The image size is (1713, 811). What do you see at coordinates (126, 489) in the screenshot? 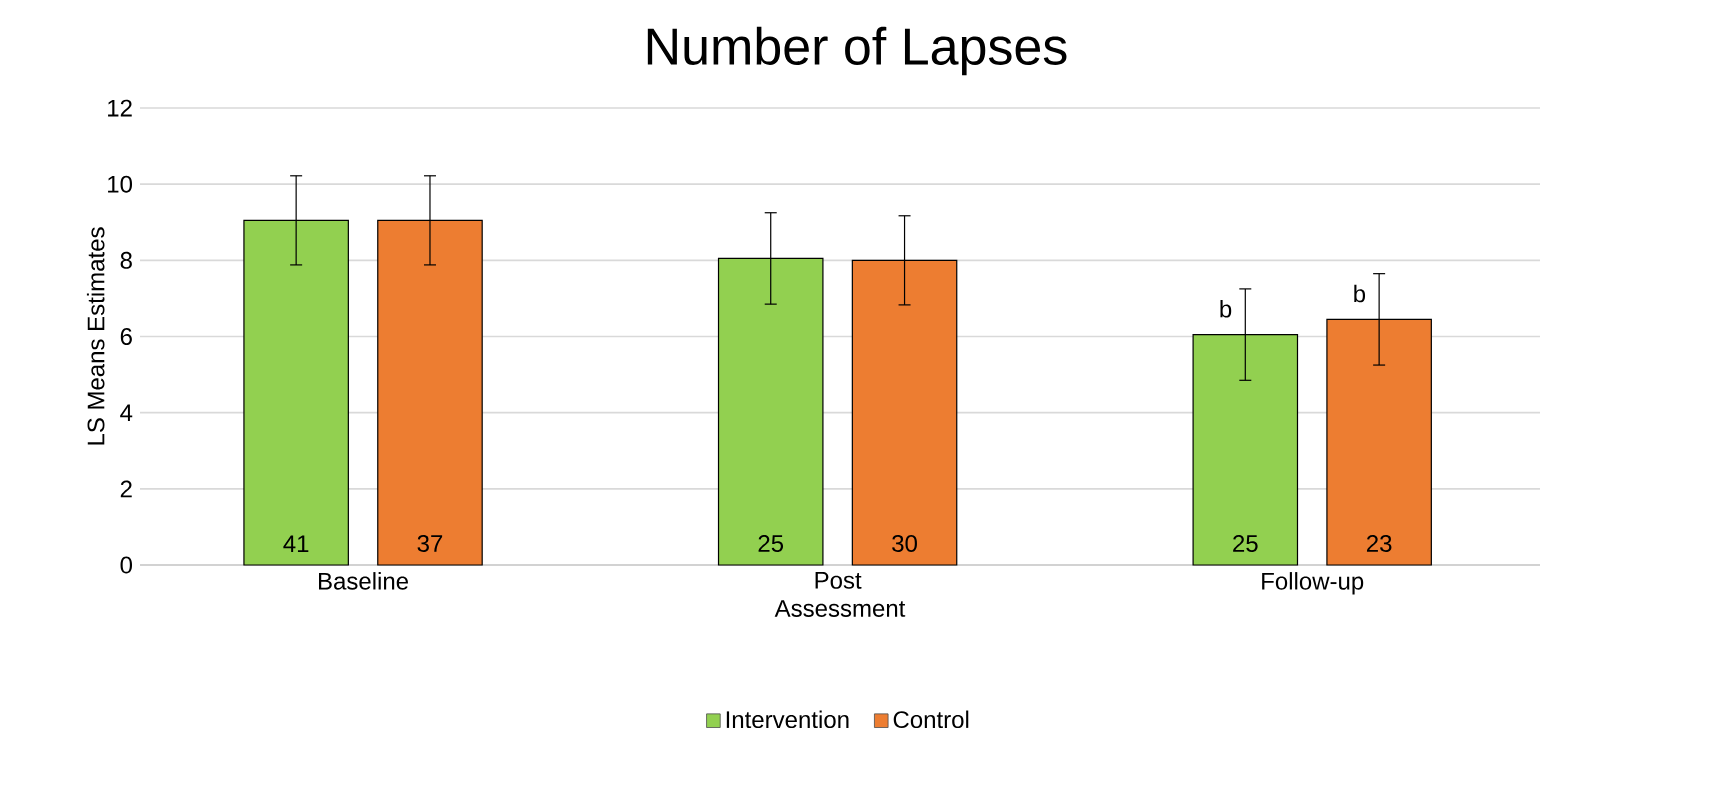
I see `y-tick-label: 2` at bounding box center [126, 489].